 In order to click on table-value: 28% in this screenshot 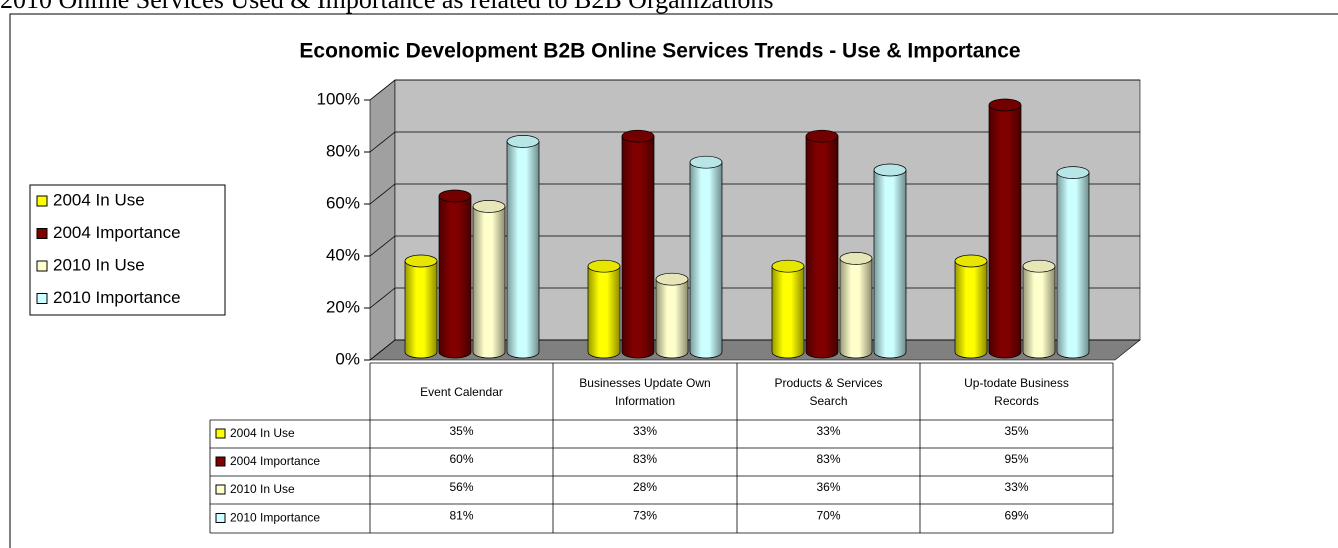, I will do `click(645, 487)`.